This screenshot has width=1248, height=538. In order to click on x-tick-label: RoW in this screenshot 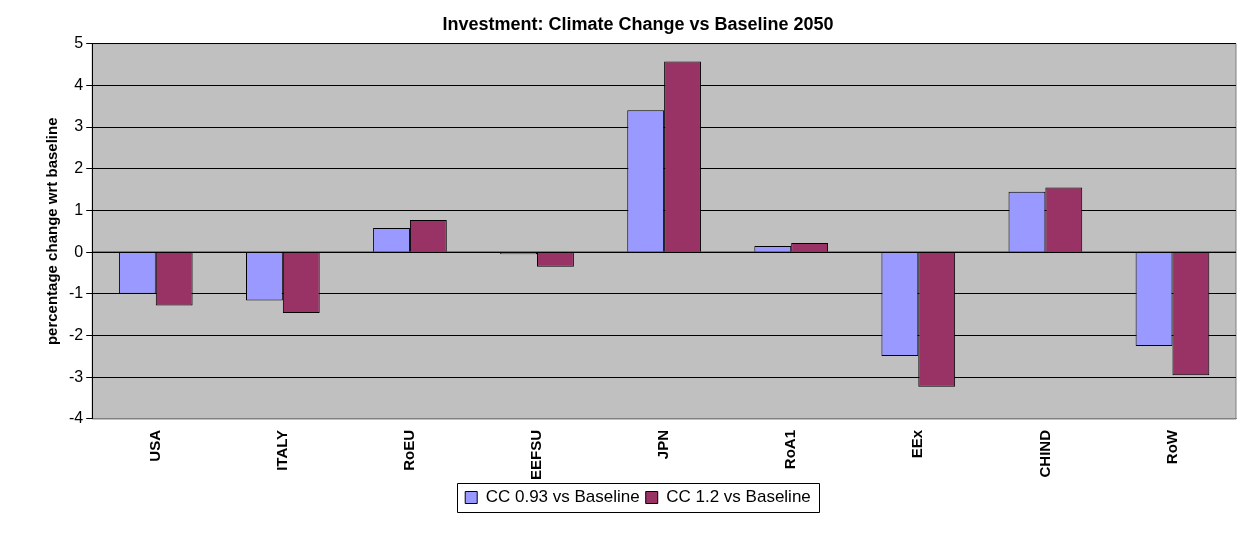, I will do `click(1171, 447)`.